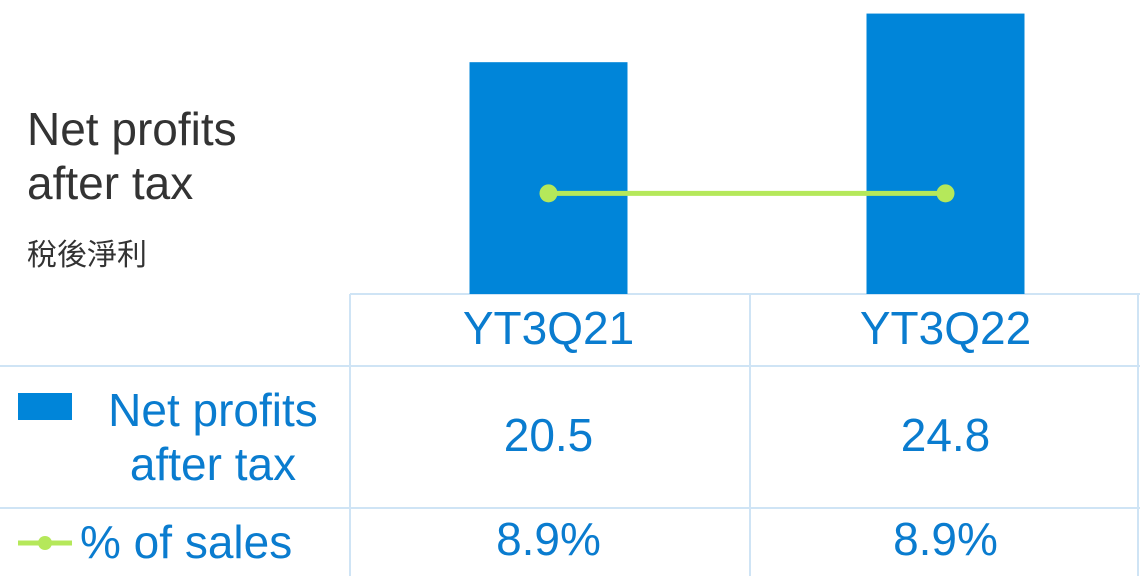  I want to click on table-value: 20.5, so click(549, 435).